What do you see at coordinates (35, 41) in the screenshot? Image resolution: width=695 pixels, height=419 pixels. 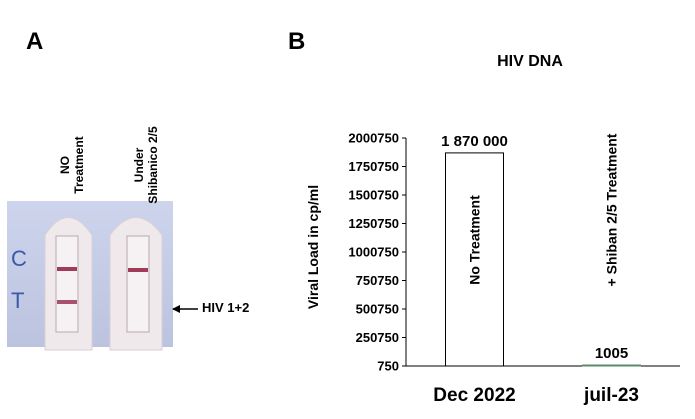 I see `panel-a-letter: A` at bounding box center [35, 41].